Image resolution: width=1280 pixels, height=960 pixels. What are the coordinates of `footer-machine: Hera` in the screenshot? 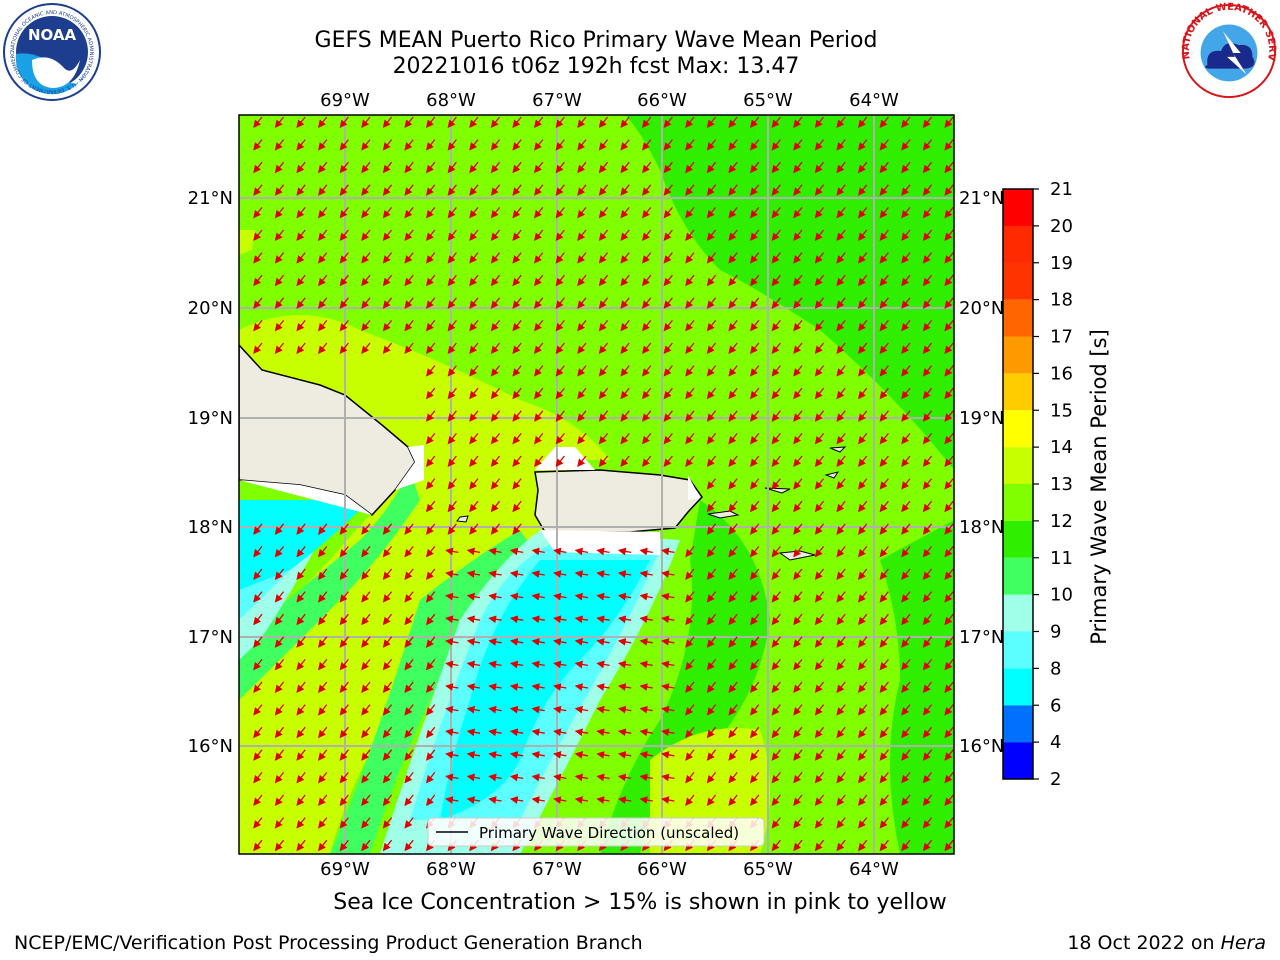 It's located at (1243, 943).